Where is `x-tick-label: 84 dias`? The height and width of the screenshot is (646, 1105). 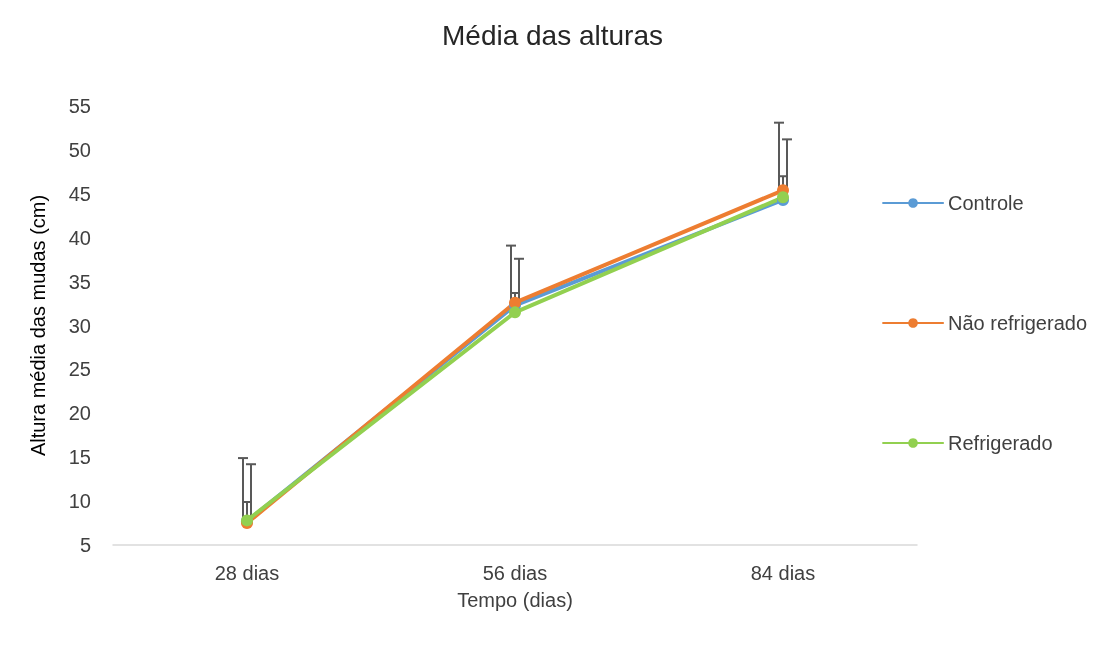
x-tick-label: 84 dias is located at coordinates (783, 573).